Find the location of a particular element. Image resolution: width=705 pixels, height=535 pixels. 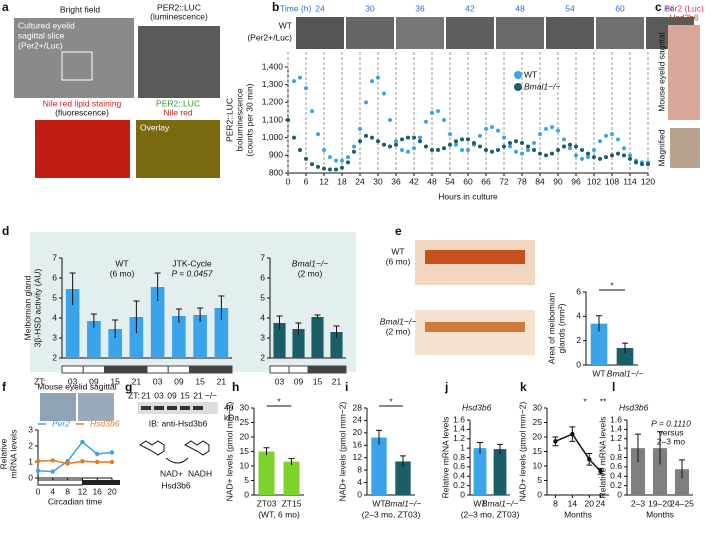

y-axis-label: 3β-HSD activity (AU) is located at coordinates (37, 308).